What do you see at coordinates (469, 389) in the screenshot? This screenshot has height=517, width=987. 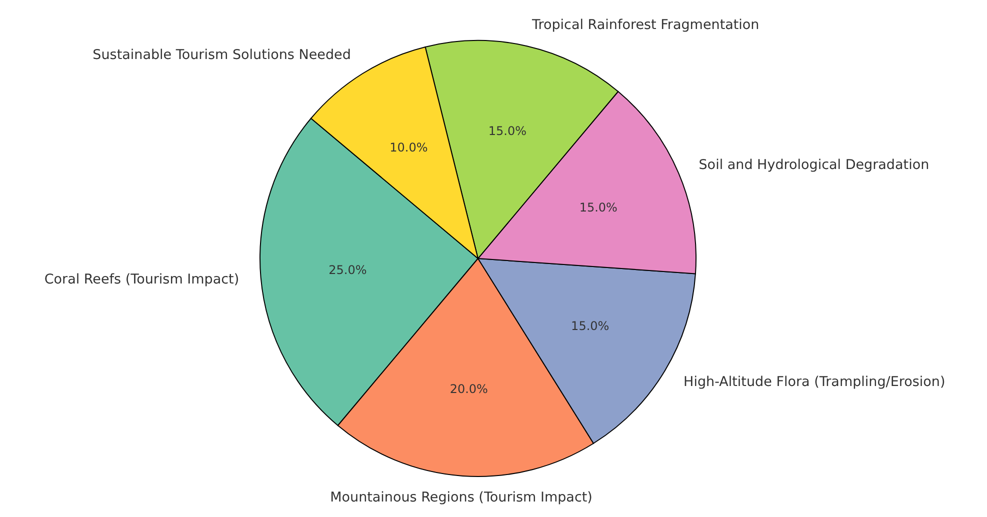 I see `data-label: 20.0%` at bounding box center [469, 389].